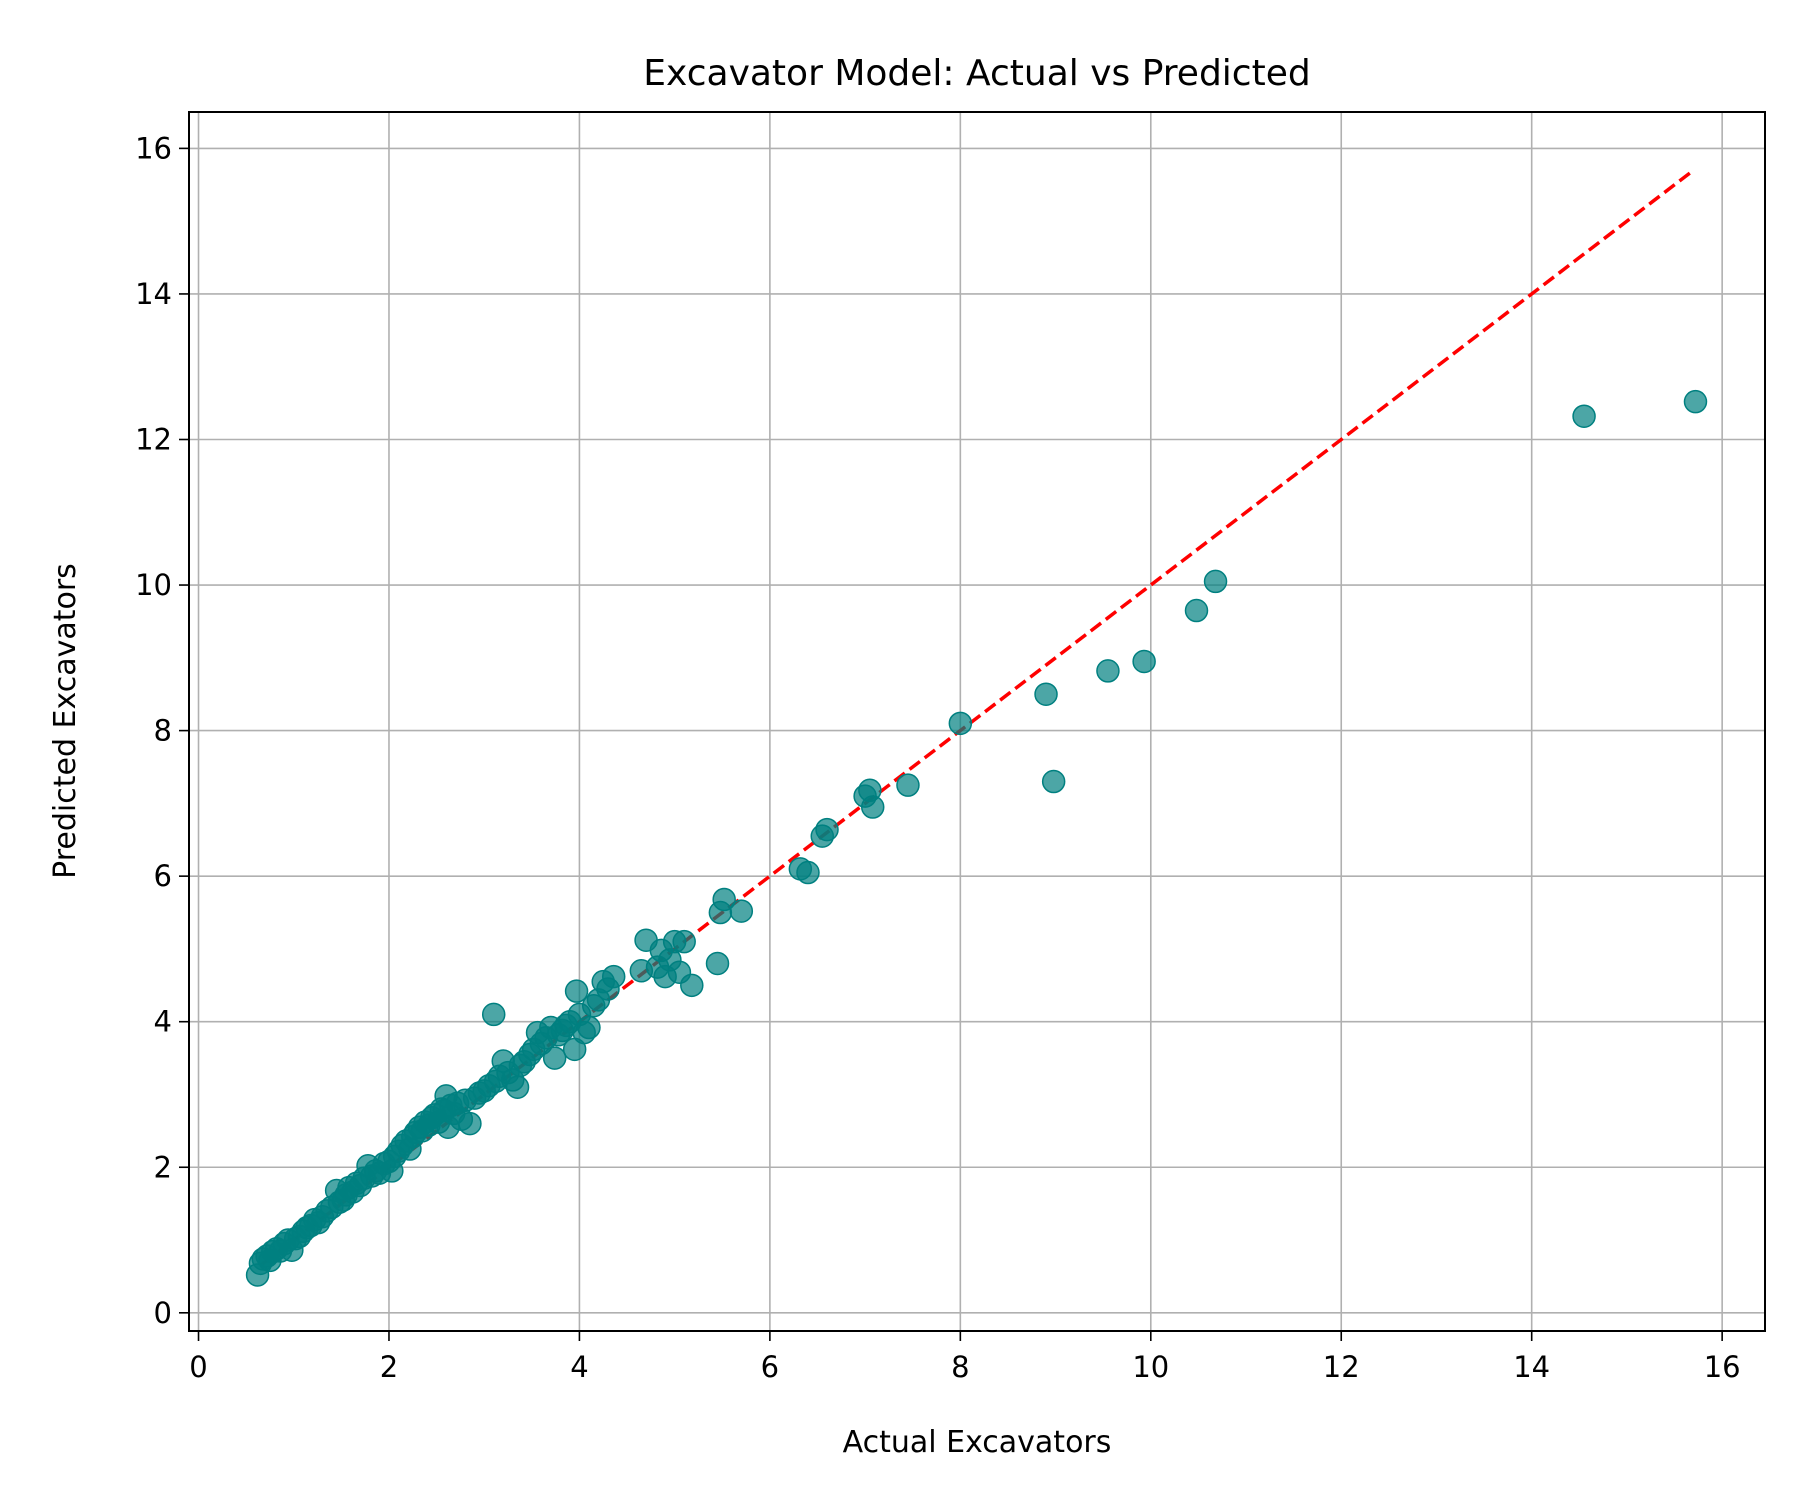  I want to click on x-tick-label: 16, so click(1722, 1367).